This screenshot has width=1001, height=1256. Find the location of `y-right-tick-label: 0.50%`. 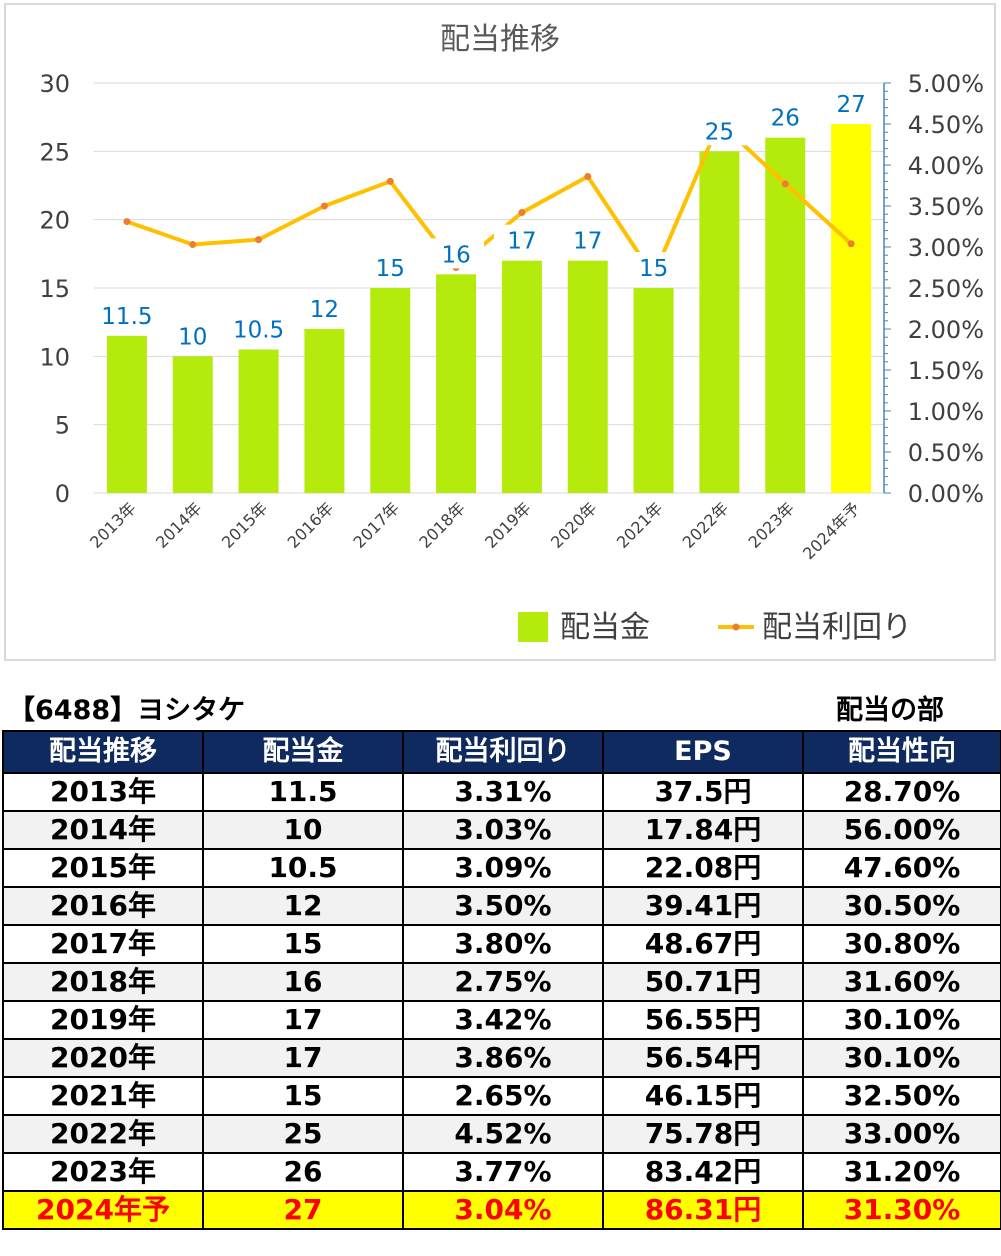

y-right-tick-label: 0.50% is located at coordinates (946, 453).